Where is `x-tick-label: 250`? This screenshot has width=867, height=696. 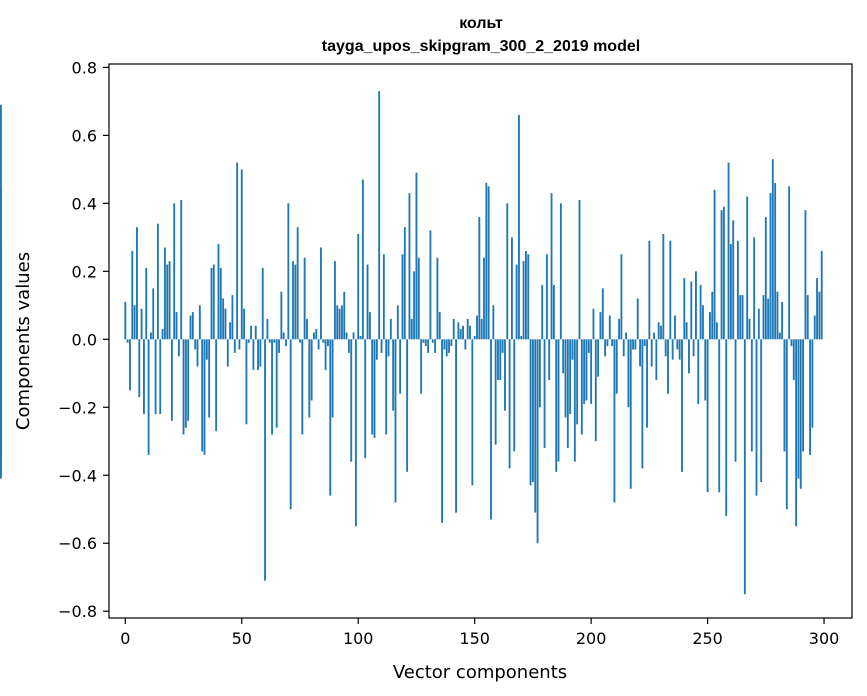 x-tick-label: 250 is located at coordinates (707, 638).